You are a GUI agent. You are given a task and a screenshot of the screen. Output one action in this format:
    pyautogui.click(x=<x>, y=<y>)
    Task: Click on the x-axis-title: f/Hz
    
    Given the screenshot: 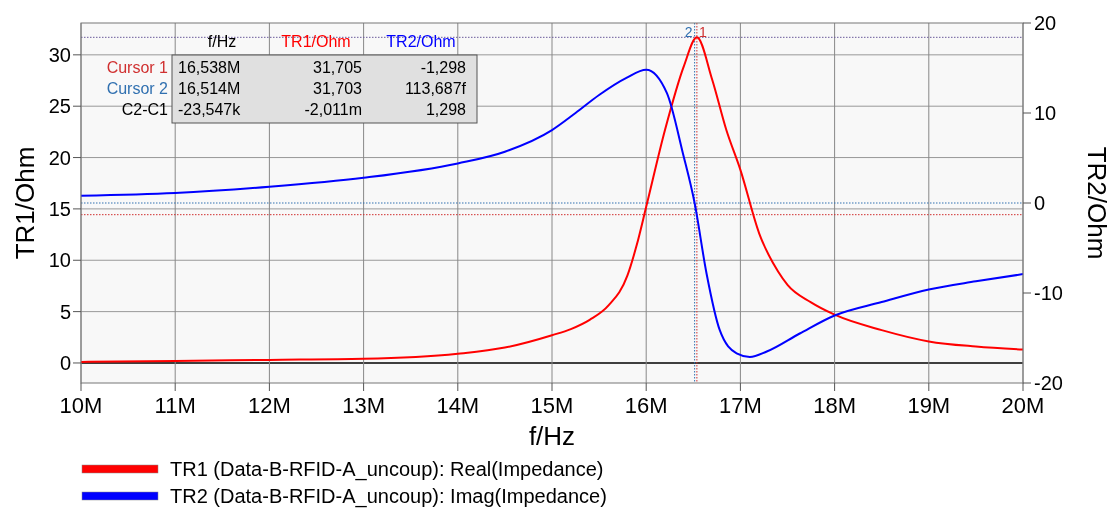 What is the action you would take?
    pyautogui.click(x=552, y=436)
    